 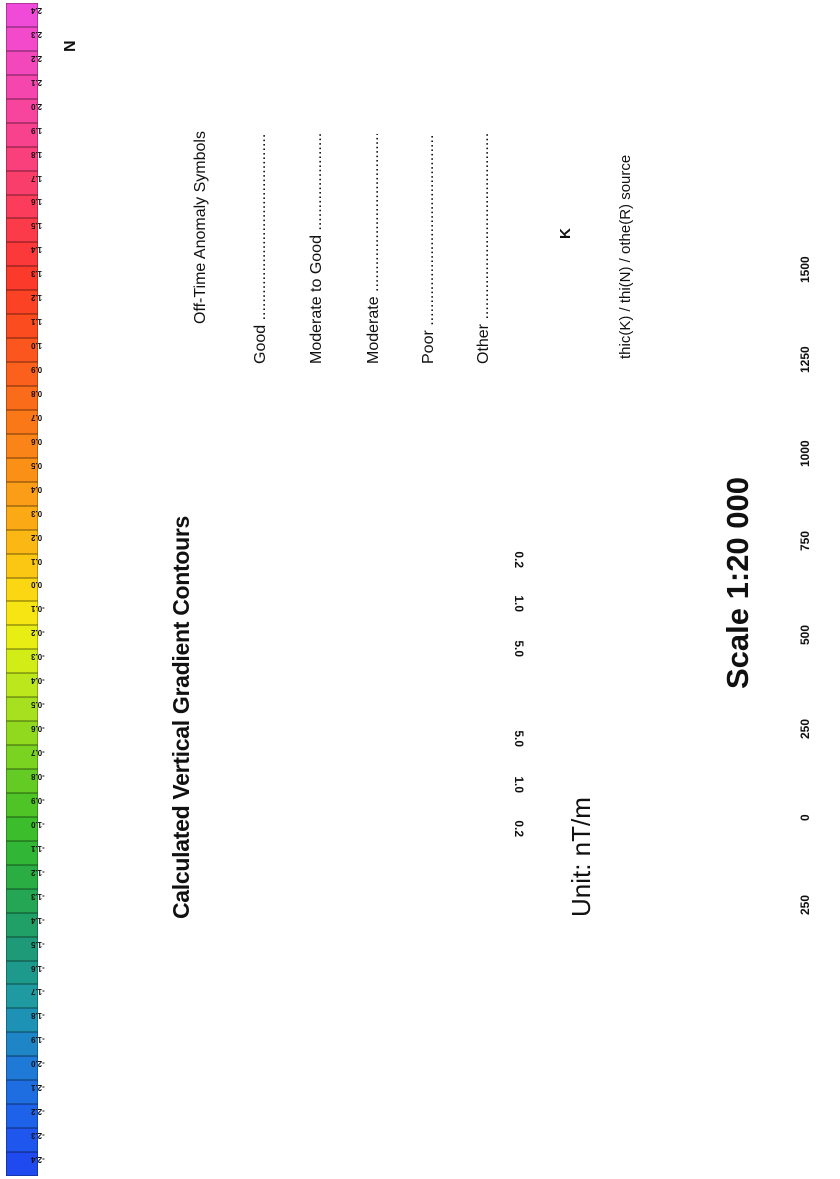 I want to click on colorbar-label: -0.5, so click(x=38, y=705).